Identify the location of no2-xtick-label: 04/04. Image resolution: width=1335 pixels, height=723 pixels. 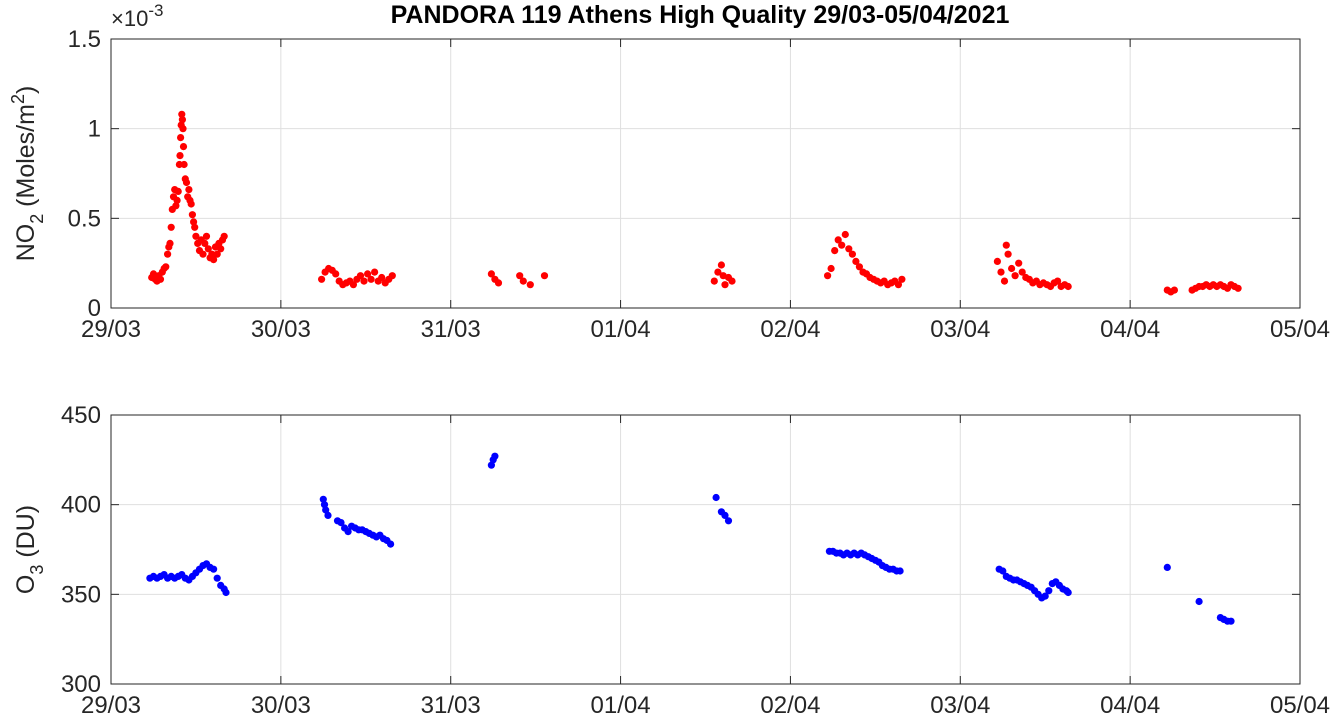
(1130, 329).